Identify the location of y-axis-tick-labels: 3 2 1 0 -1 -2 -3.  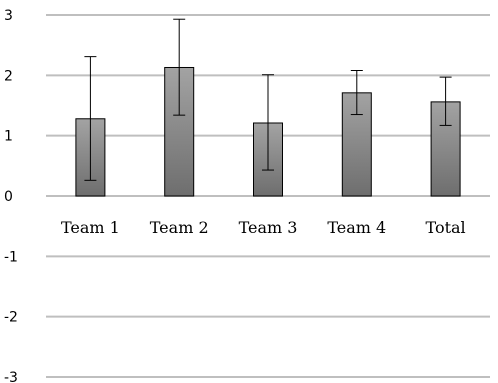
(11, 195).